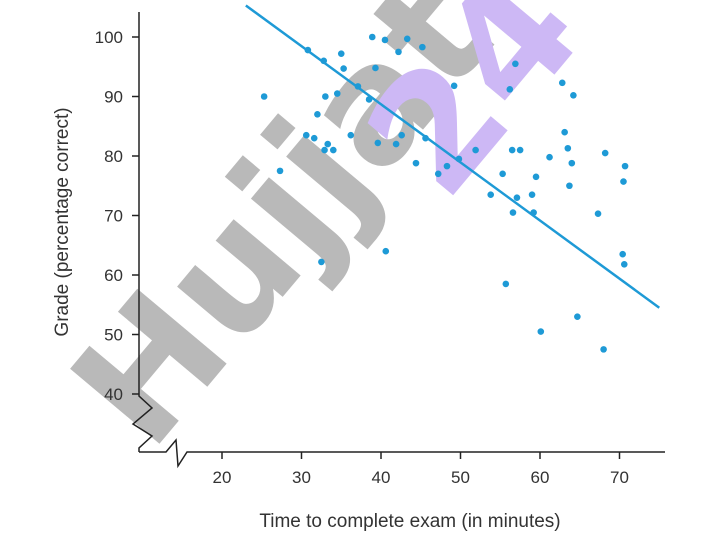 Image resolution: width=720 pixels, height=540 pixels. I want to click on x-tick-label: 50, so click(460, 477).